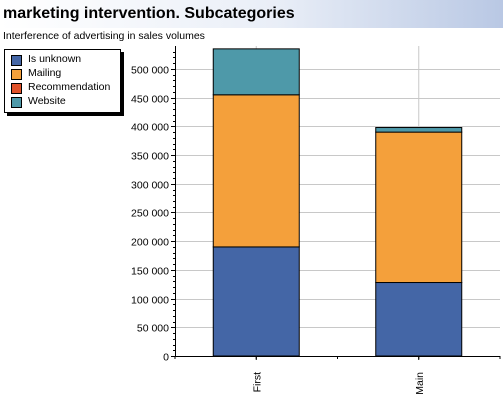 The image size is (503, 402). Describe the element at coordinates (47, 101) in the screenshot. I see `legend-label-website: Website` at that location.